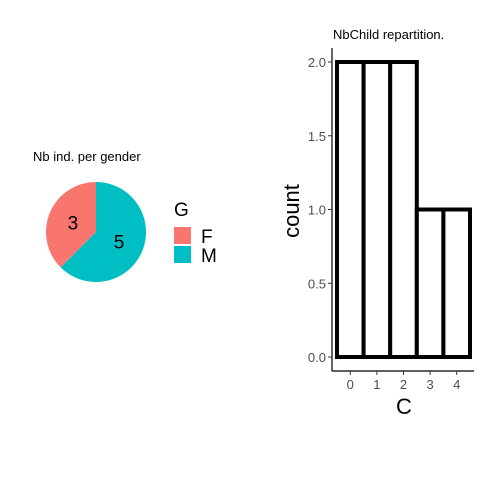 Image resolution: width=504 pixels, height=504 pixels. I want to click on pie-label-m: 5, so click(119, 243).